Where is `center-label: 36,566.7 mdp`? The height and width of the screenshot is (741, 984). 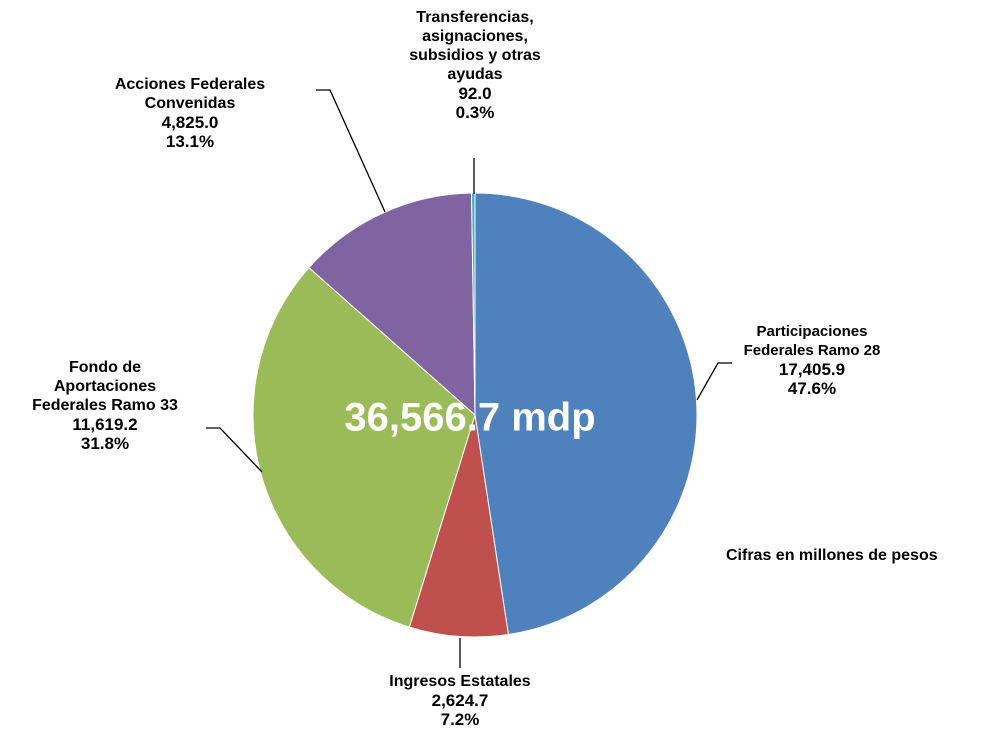 center-label: 36,566.7 mdp is located at coordinates (469, 418).